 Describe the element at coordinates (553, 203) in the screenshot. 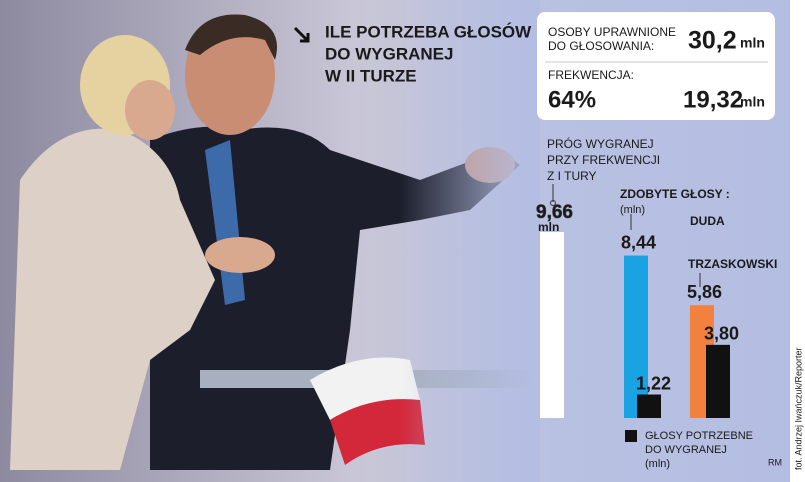

I see `connector-dot` at that location.